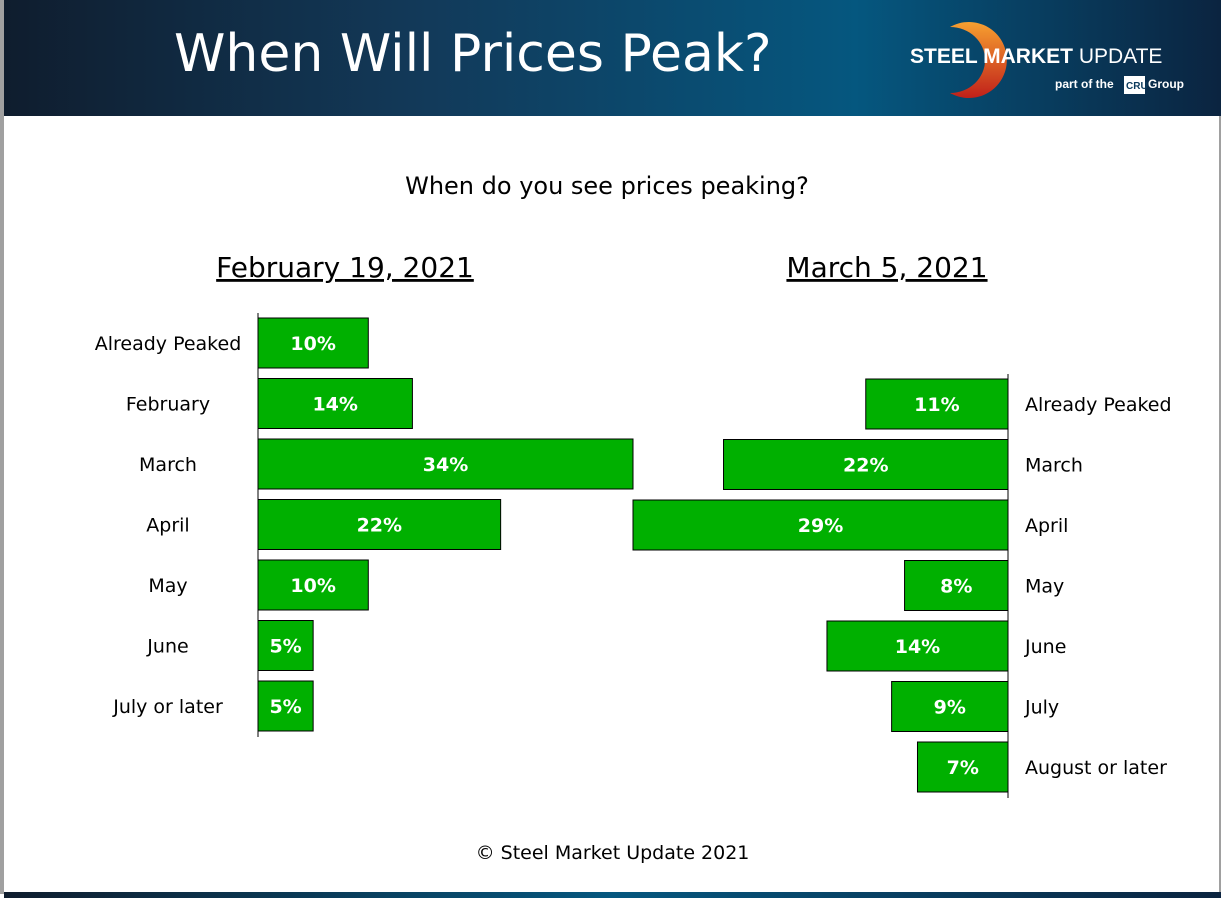  I want to click on svg-text: CRU, so click(1137, 86).